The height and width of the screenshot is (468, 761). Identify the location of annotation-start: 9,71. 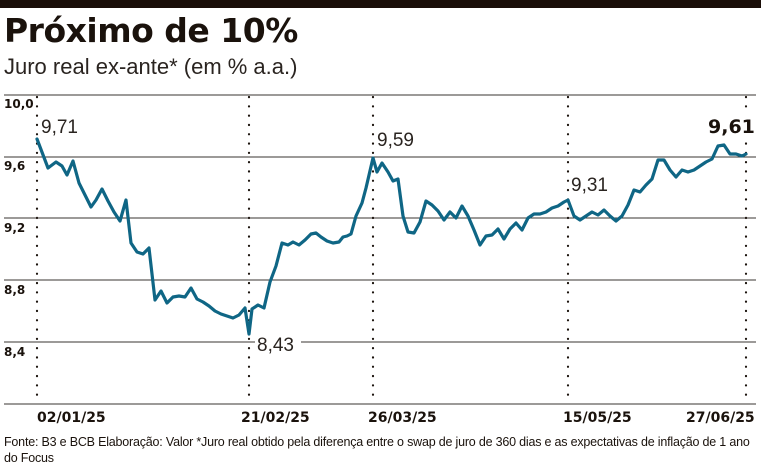
(59, 127).